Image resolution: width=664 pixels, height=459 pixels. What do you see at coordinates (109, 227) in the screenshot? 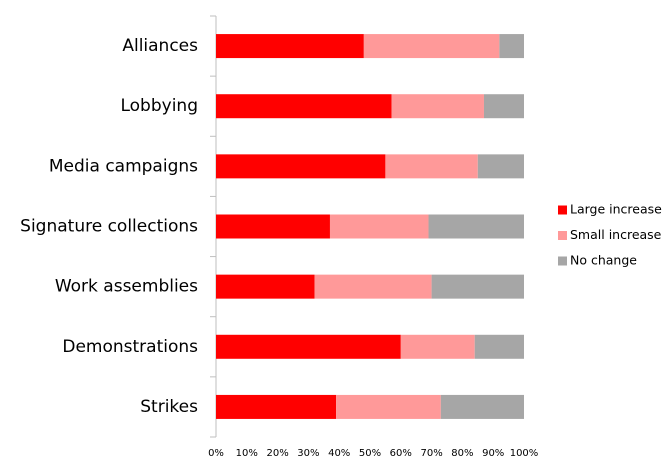
I see `y-tick-label: Signature collections` at bounding box center [109, 227].